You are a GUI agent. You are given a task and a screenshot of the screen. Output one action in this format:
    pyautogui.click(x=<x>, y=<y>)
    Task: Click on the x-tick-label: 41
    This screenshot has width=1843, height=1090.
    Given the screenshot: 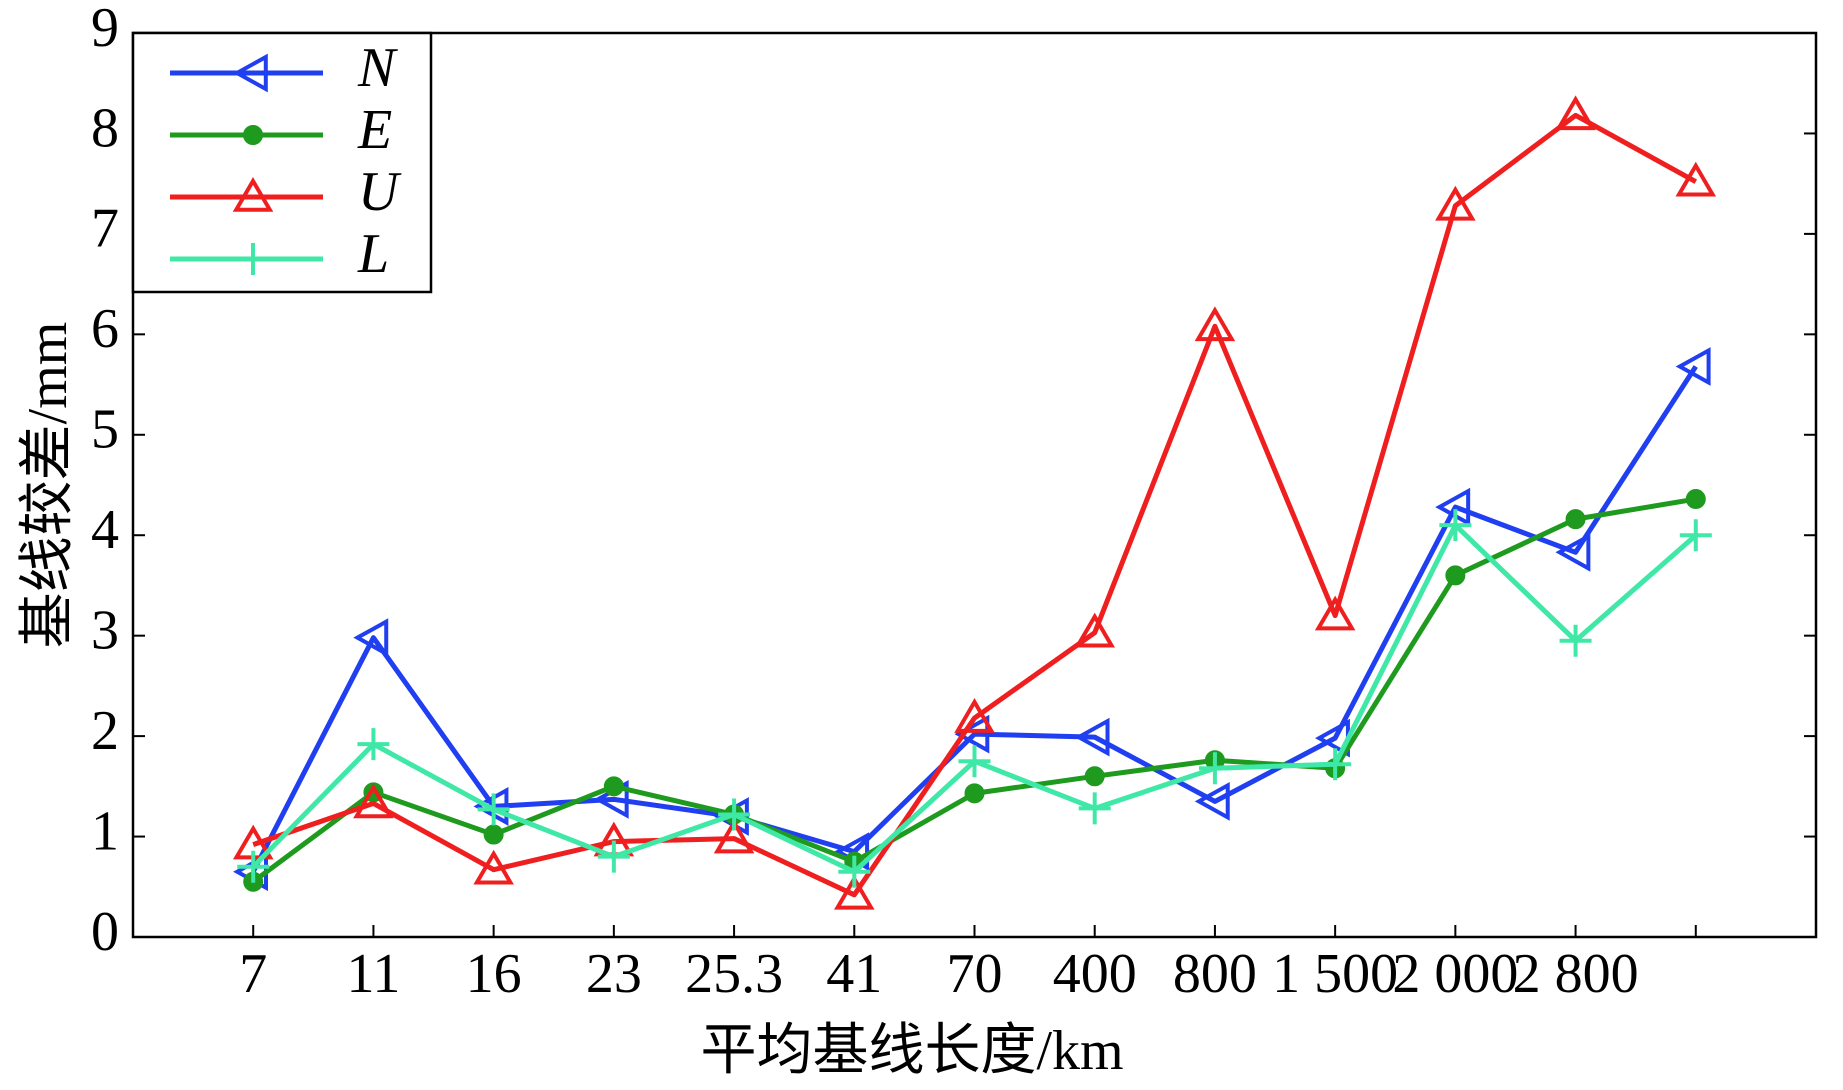 What is the action you would take?
    pyautogui.click(x=854, y=974)
    